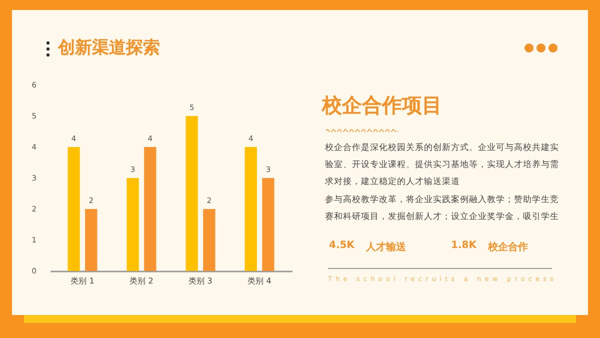  I want to click on text: 4.5K, so click(341, 245).